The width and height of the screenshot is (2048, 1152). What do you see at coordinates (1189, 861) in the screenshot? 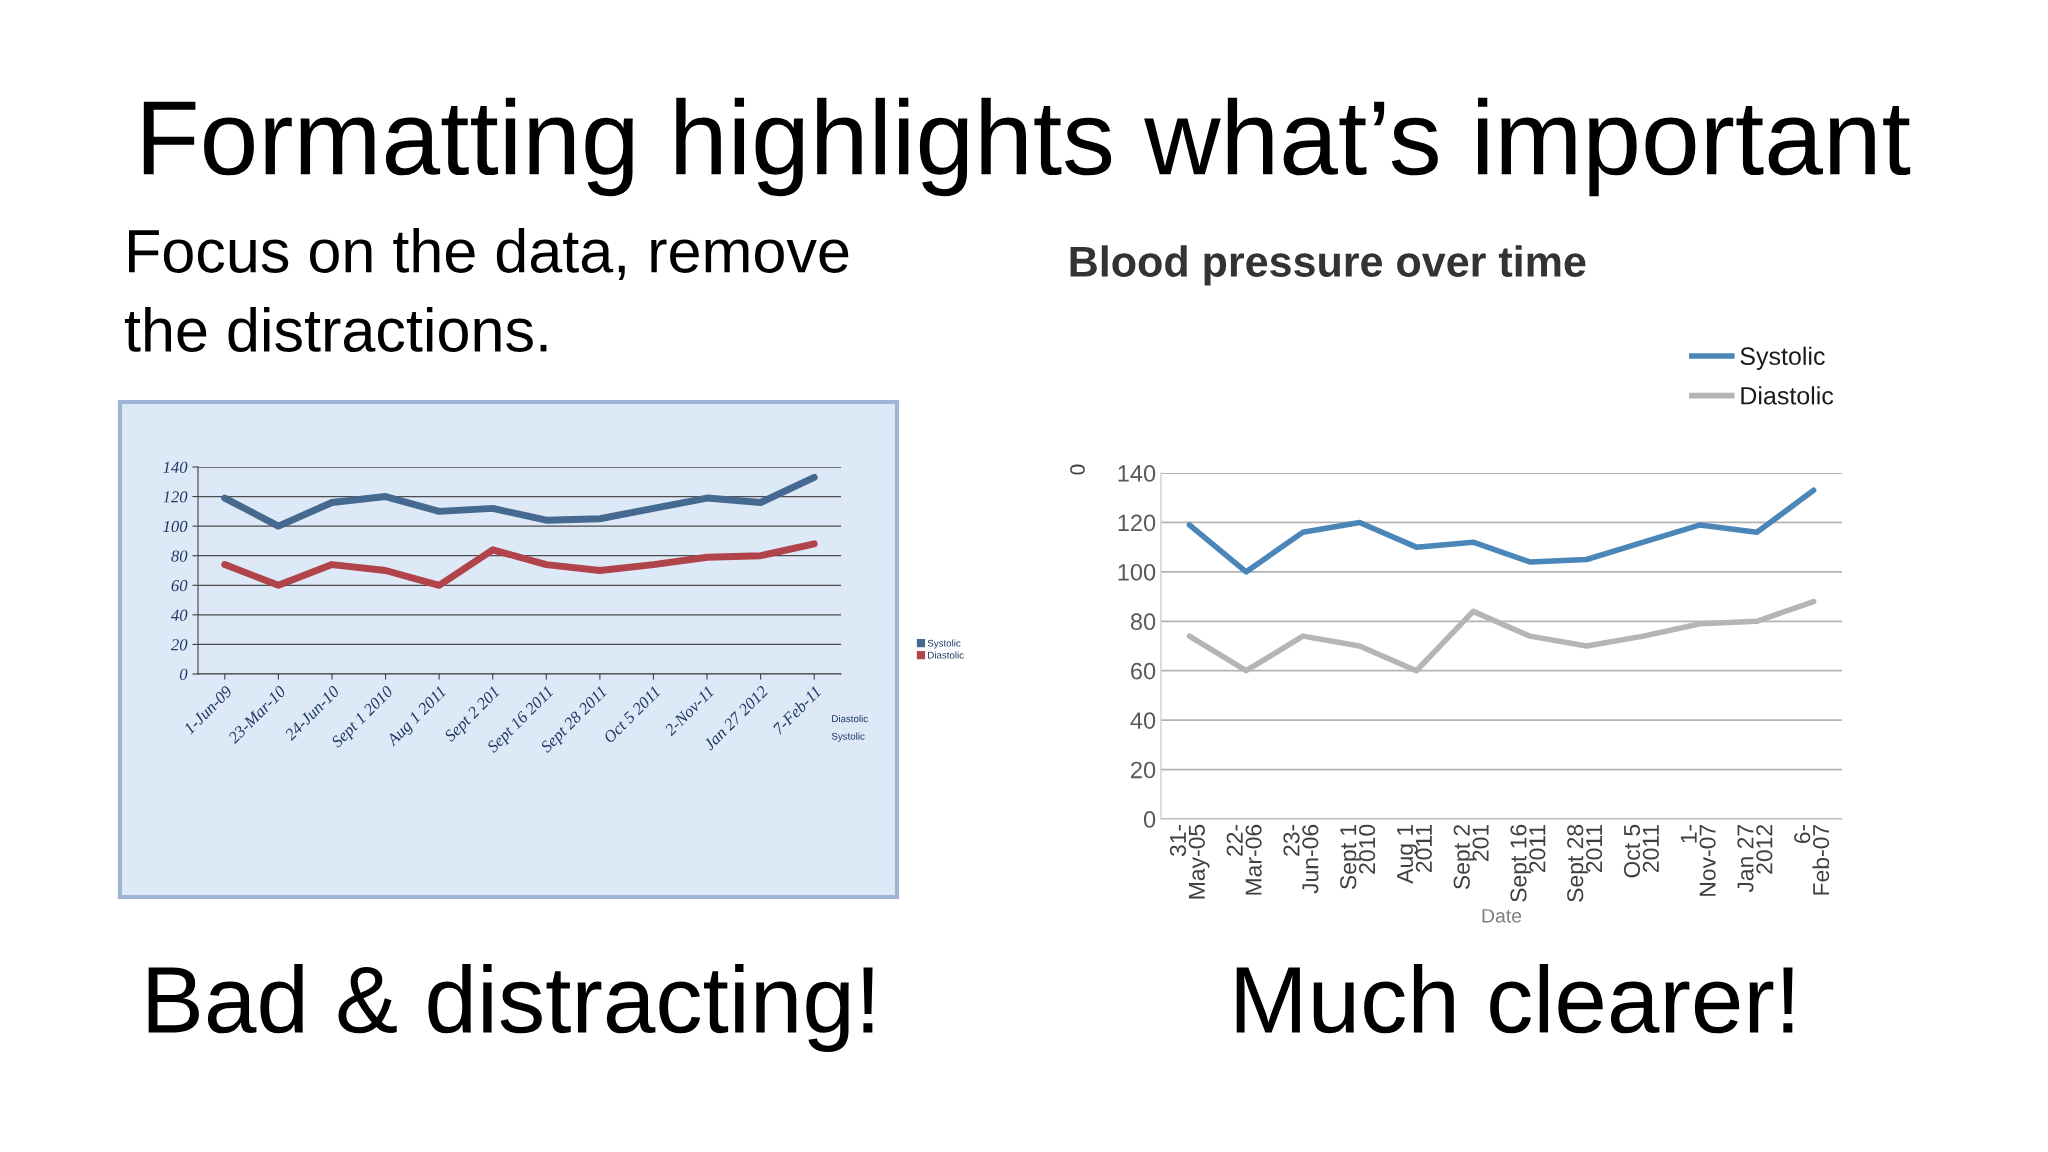
I see `x-tick-label: 31- May-05` at bounding box center [1189, 861].